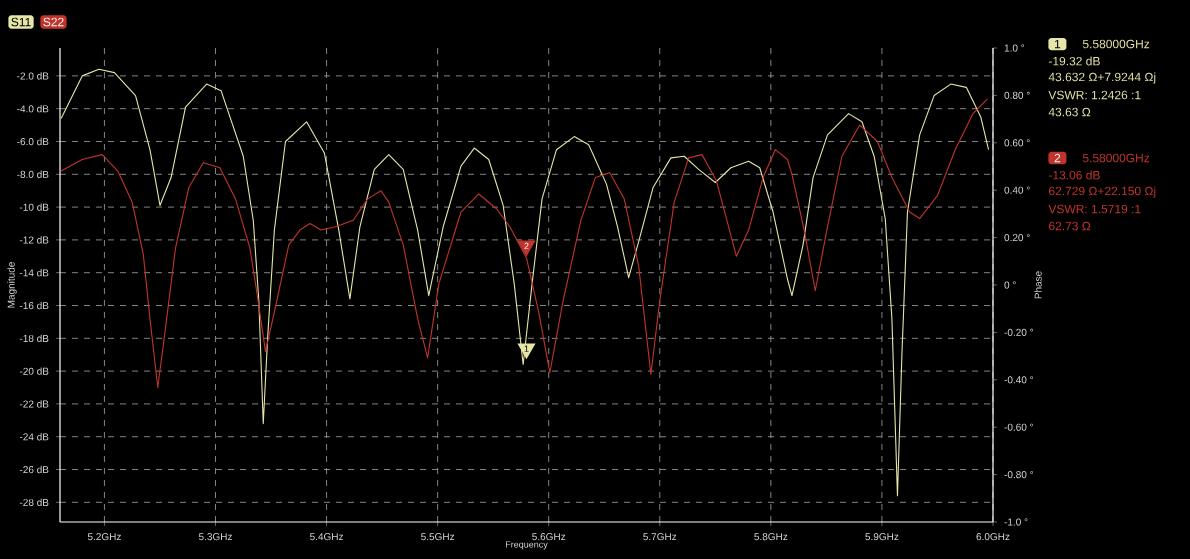 The height and width of the screenshot is (559, 1190). Describe the element at coordinates (33, 174) in the screenshot. I see `y-tick-label: -8.0 dB` at that location.